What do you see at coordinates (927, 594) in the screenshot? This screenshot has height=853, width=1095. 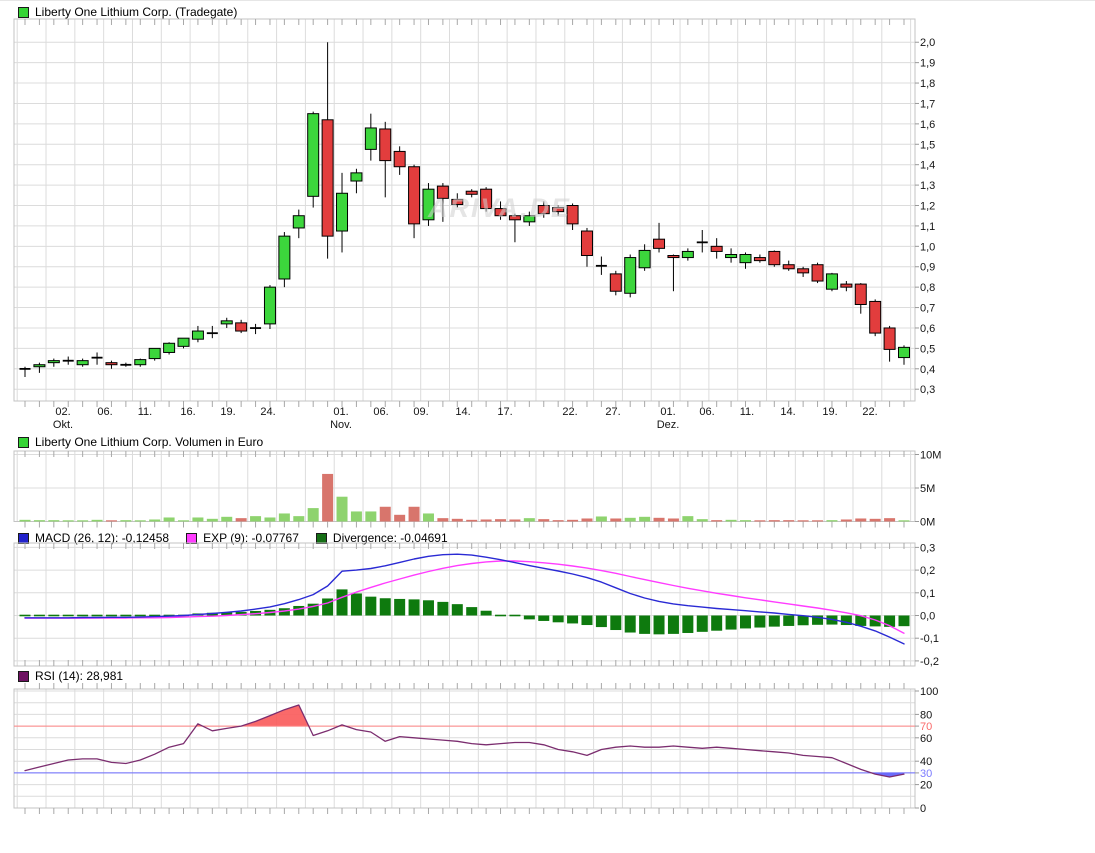 I see `svg-text: 0,1` at bounding box center [927, 594].